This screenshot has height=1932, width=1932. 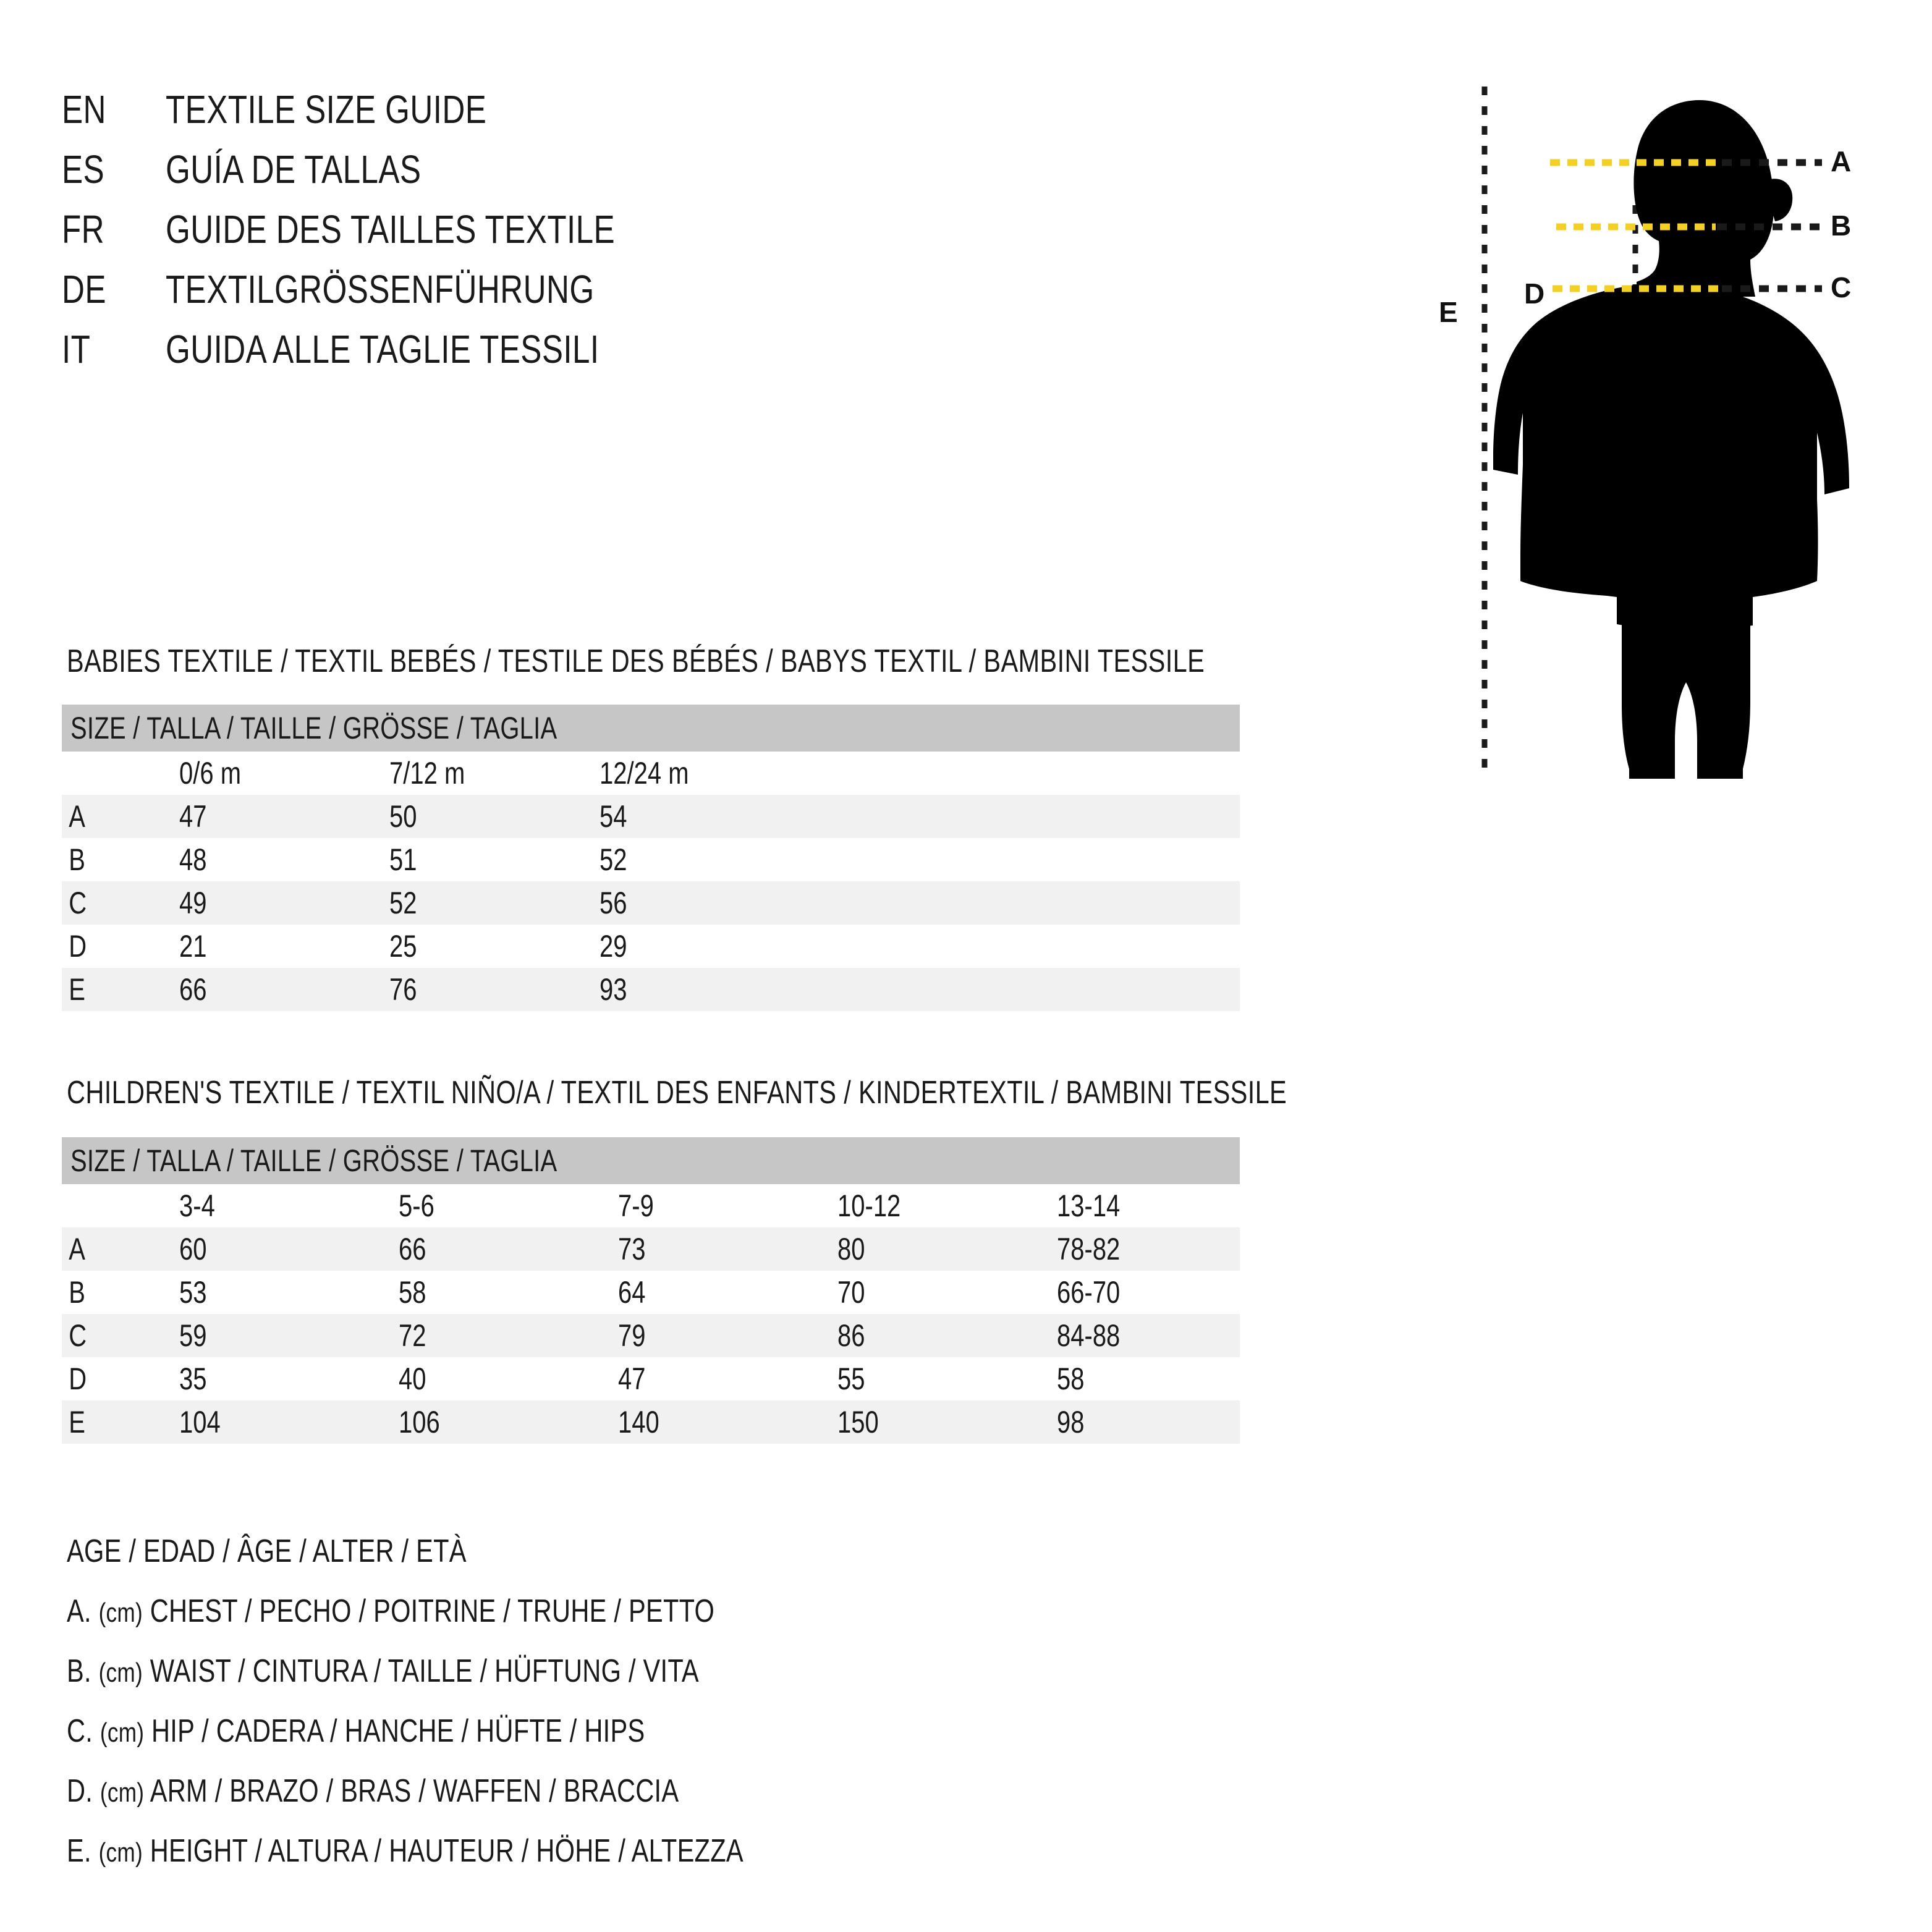 What do you see at coordinates (313, 1160) in the screenshot?
I see `children-table-header-label: SIZE / TALLA / TAILLE / GRÖSSE / TAGLIA` at bounding box center [313, 1160].